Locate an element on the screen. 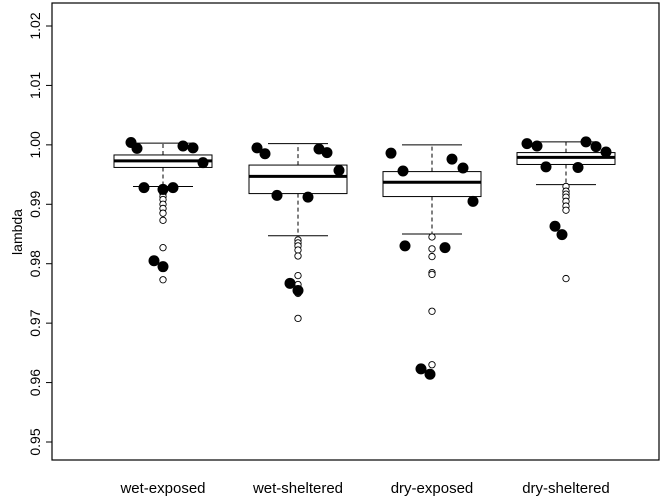 This screenshot has height=500, width=660. y-tick-label: 0.98 is located at coordinates (35, 263).